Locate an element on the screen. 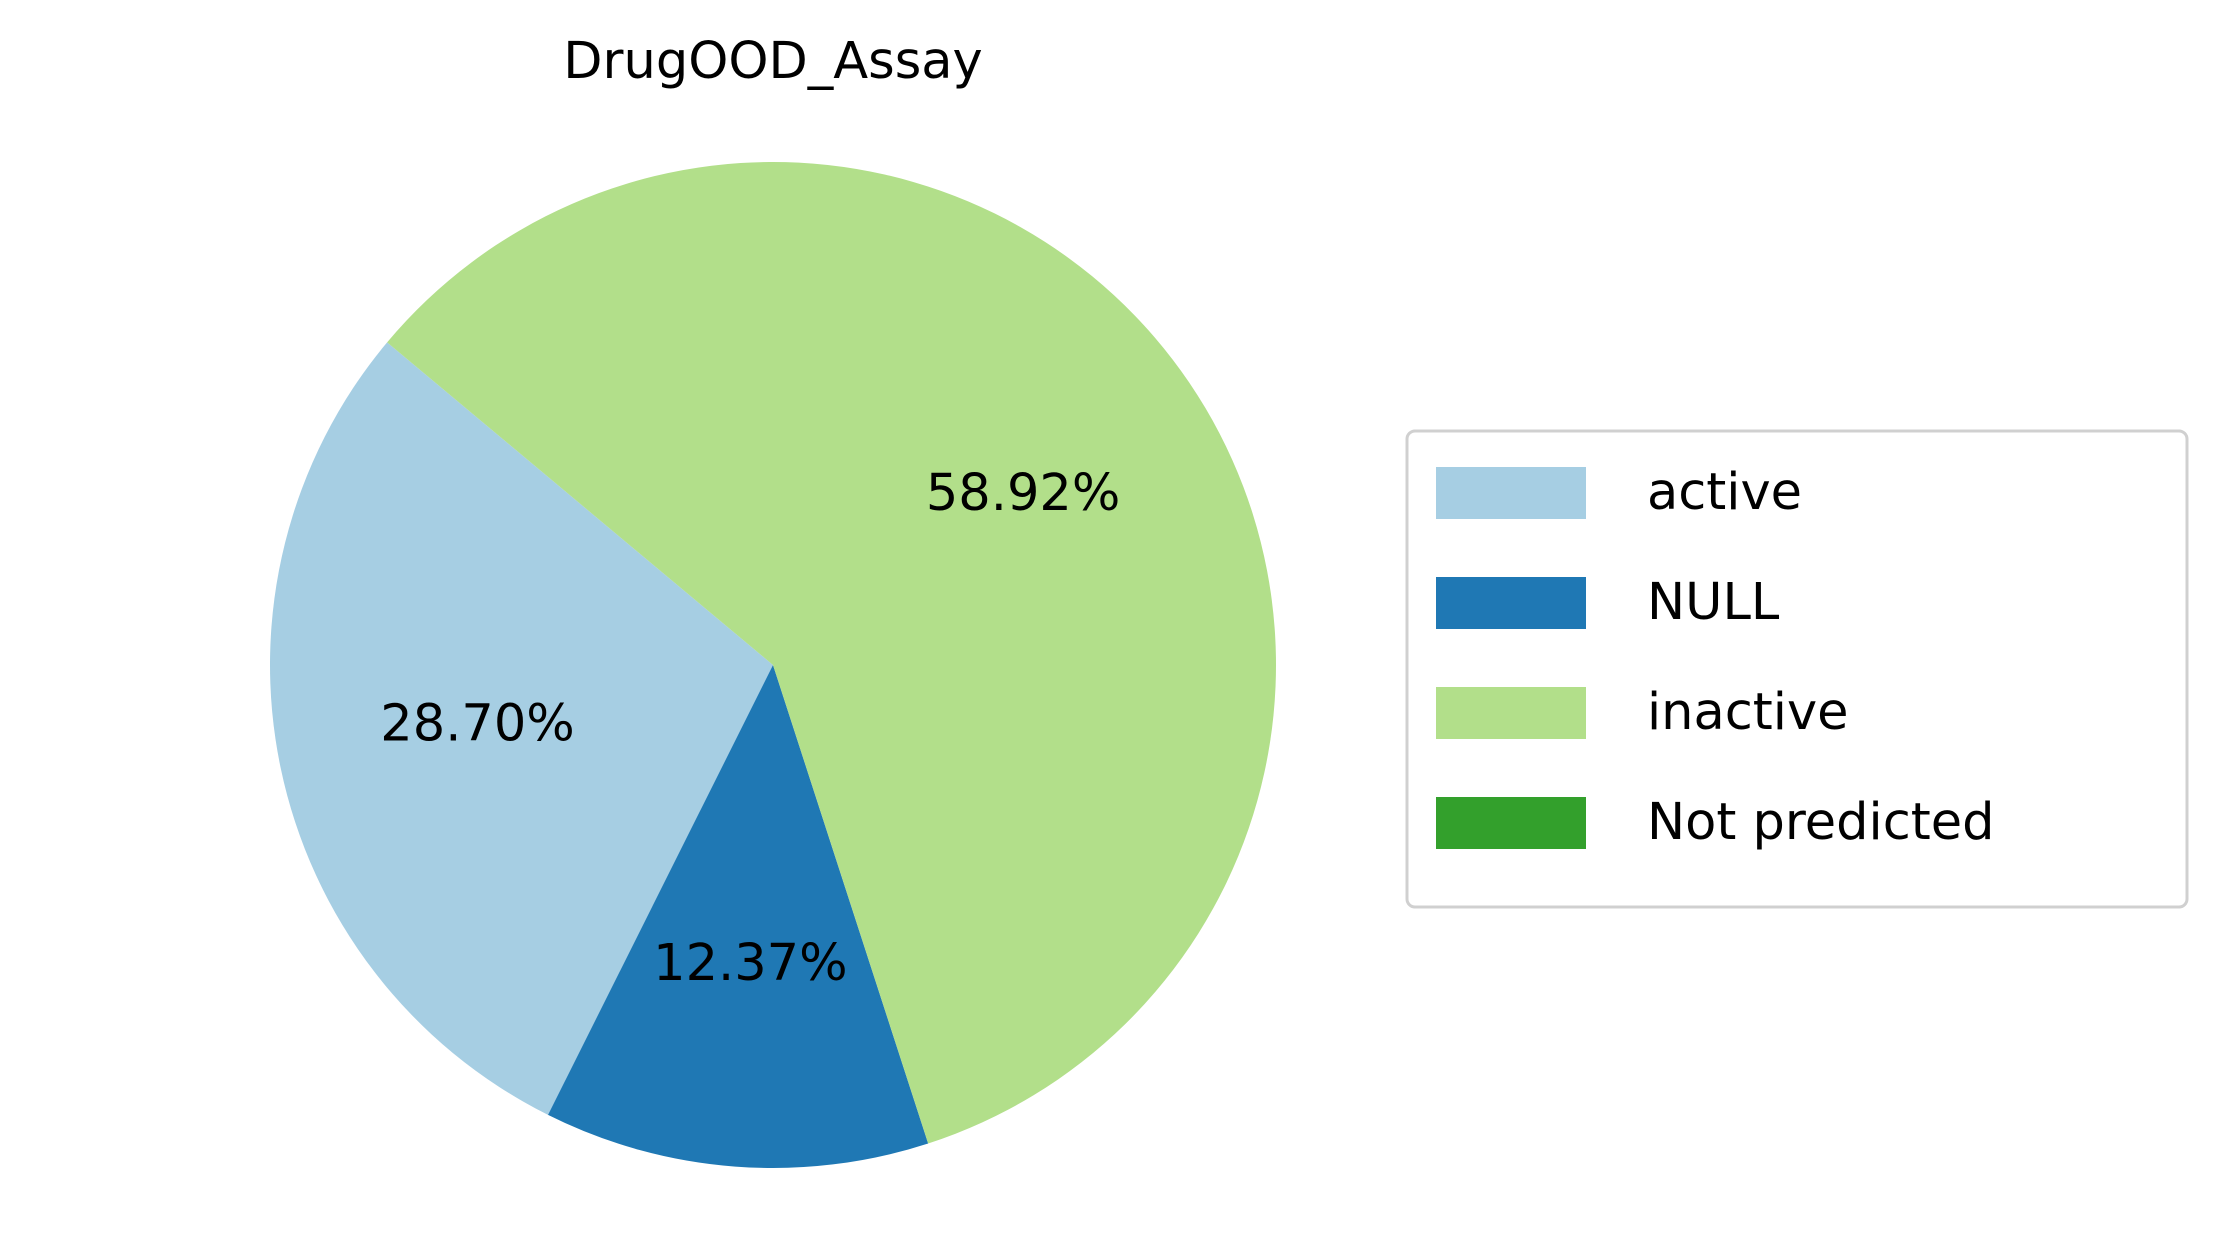 The width and height of the screenshot is (2217, 1249). data-label: 12.37% is located at coordinates (750, 963).